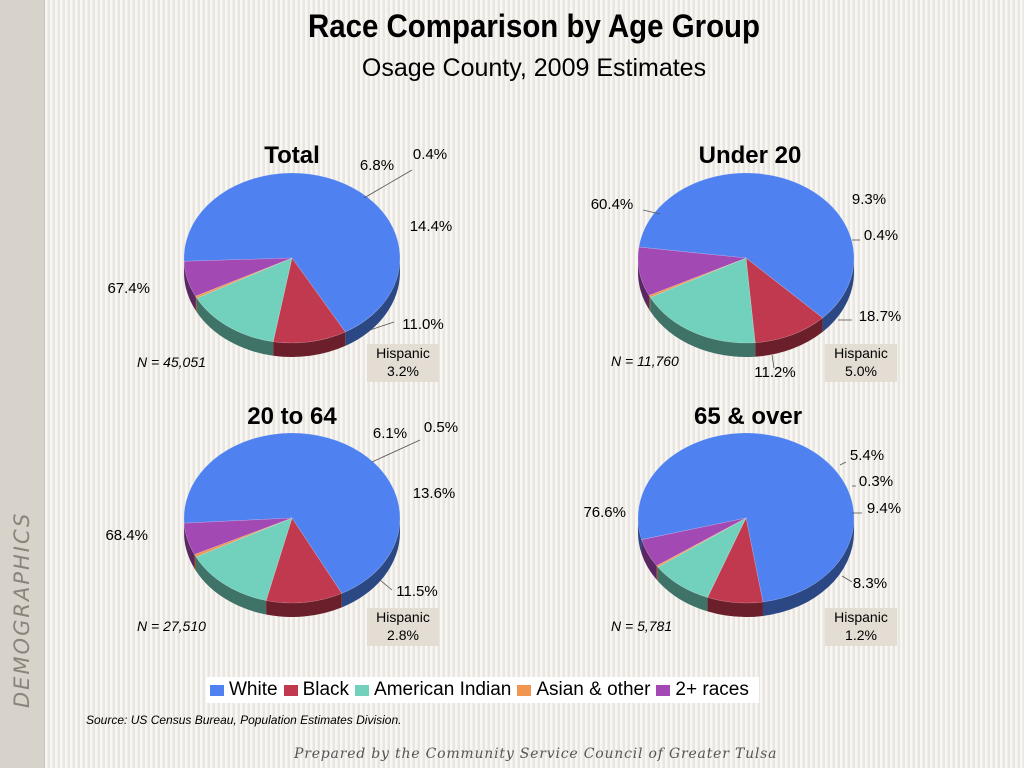 The image size is (1024, 768). Describe the element at coordinates (612, 204) in the screenshot. I see `data-label-white: 60.4%` at that location.